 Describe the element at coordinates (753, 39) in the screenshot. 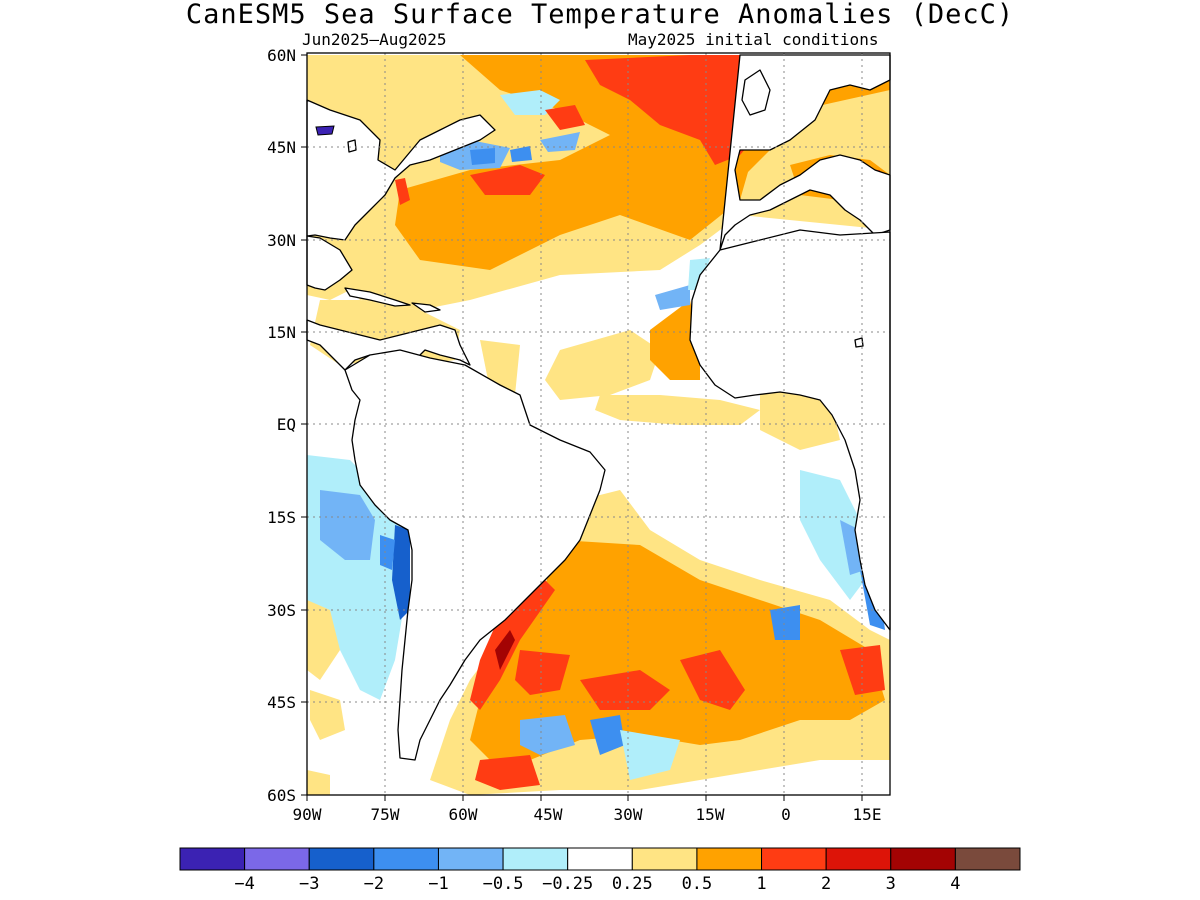

I see `initial-conditions-label: May2025 initial conditions` at that location.